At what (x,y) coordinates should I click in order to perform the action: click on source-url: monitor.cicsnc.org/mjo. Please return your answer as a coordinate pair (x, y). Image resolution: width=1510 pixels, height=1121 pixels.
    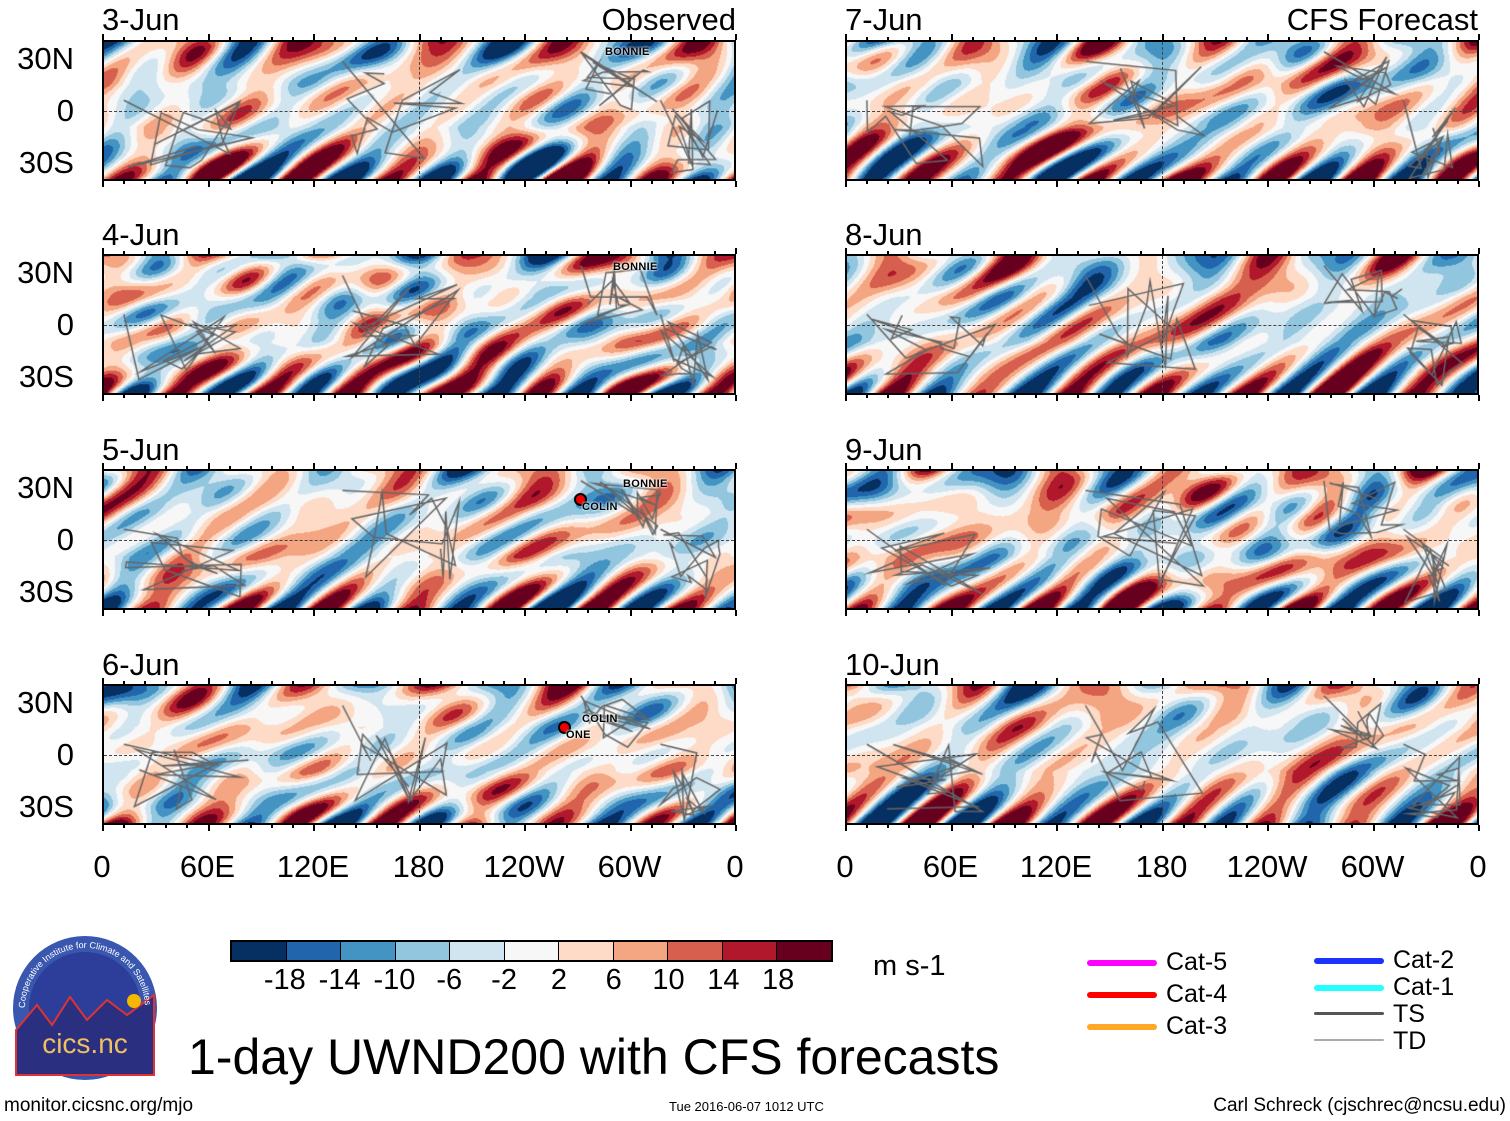
    Looking at the image, I should click on (99, 1105).